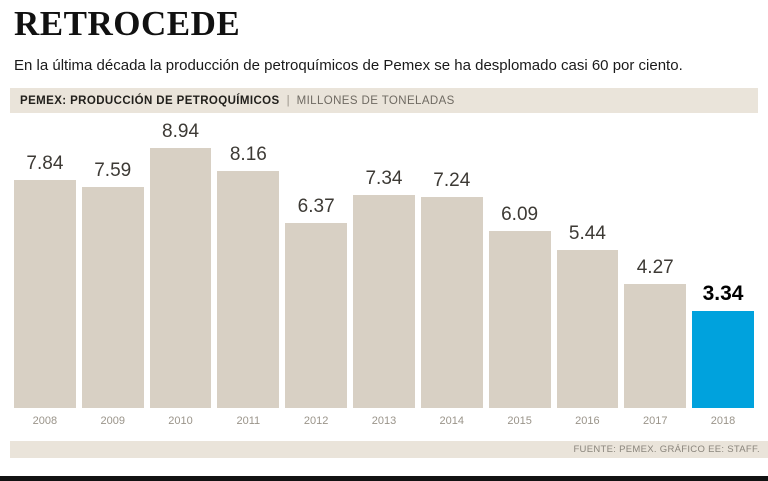 The image size is (768, 481). What do you see at coordinates (655, 421) in the screenshot?
I see `year-label: 2017` at bounding box center [655, 421].